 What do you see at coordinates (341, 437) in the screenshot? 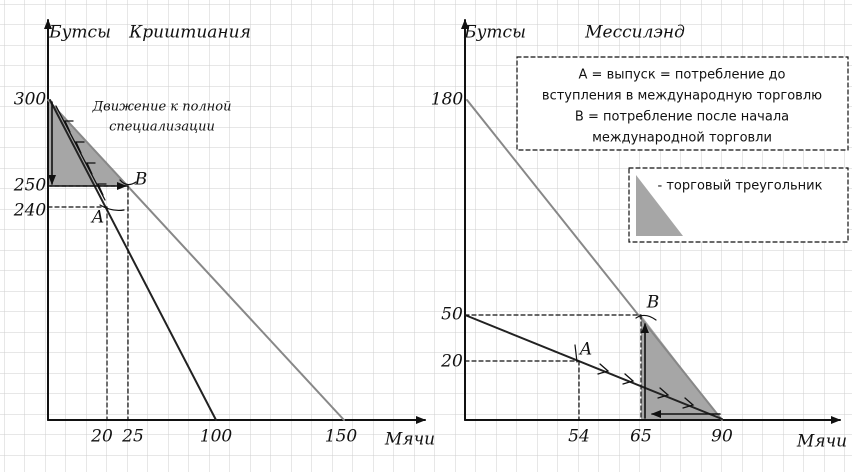
I see `x-tick-label: 150` at bounding box center [341, 437].